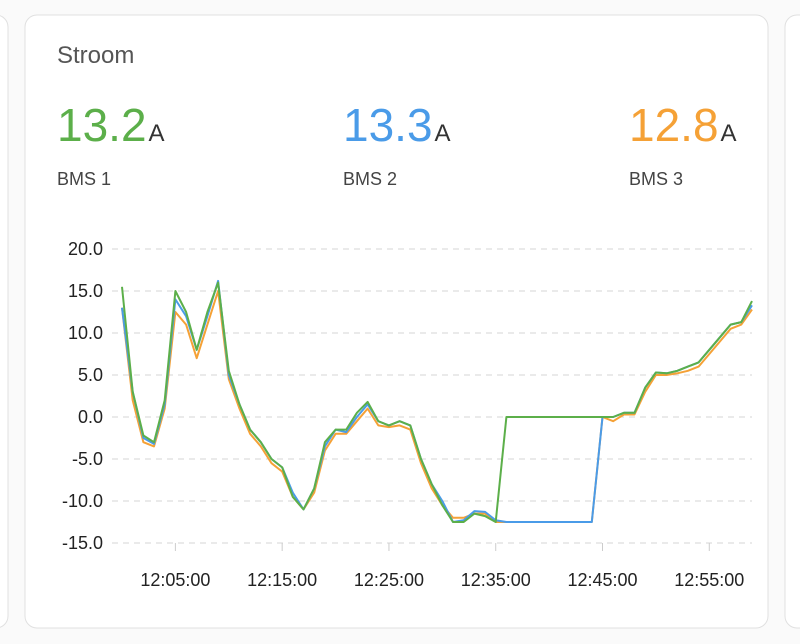 This screenshot has height=644, width=800. Describe the element at coordinates (84, 179) in the screenshot. I see `entity-name: BMS 1` at that location.